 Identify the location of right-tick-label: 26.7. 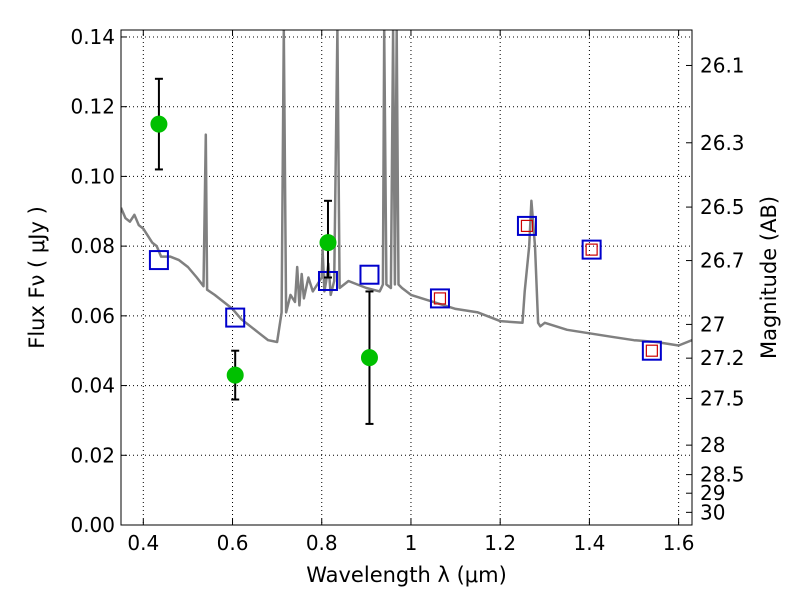
(722, 261).